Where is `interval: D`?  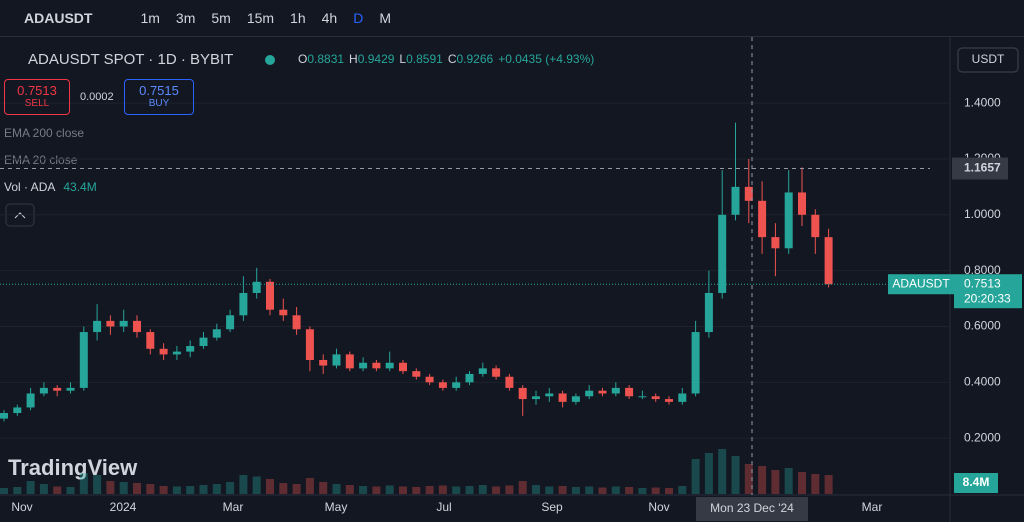
interval: D is located at coordinates (358, 18).